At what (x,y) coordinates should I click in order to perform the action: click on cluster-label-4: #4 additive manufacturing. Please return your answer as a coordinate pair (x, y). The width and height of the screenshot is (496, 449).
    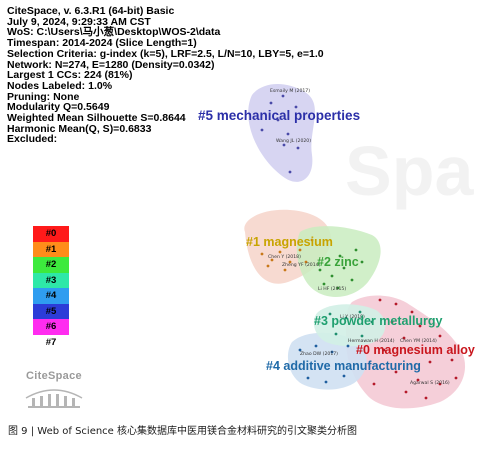
    Looking at the image, I should click on (343, 366).